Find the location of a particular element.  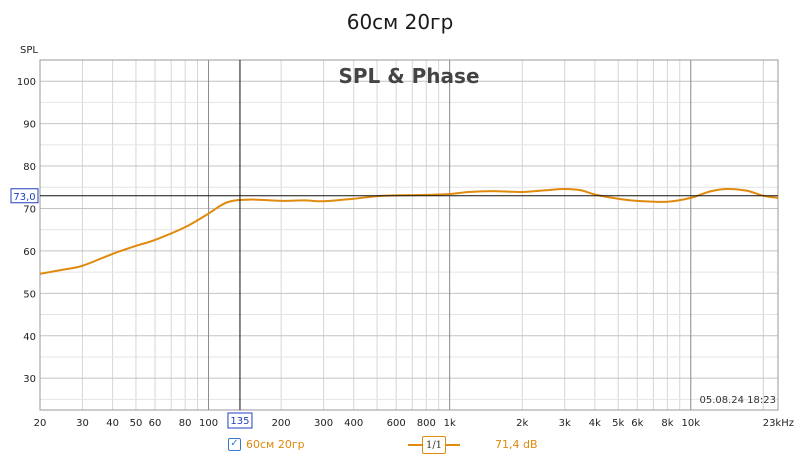

smoothing-label: 1/1 is located at coordinates (434, 445).